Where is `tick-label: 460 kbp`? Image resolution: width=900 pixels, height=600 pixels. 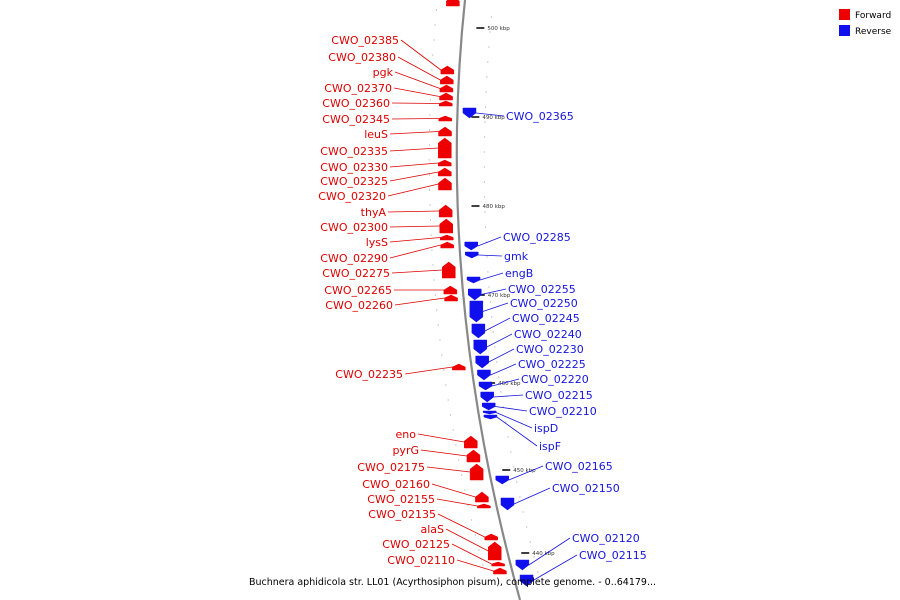
tick-label: 460 kbp is located at coordinates (509, 384).